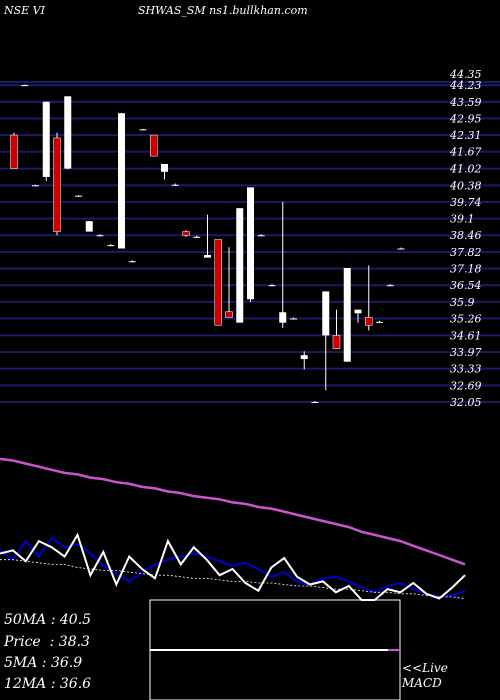 This screenshot has height=700, width=500. I want to click on tick-label: 37.18, so click(466, 269).